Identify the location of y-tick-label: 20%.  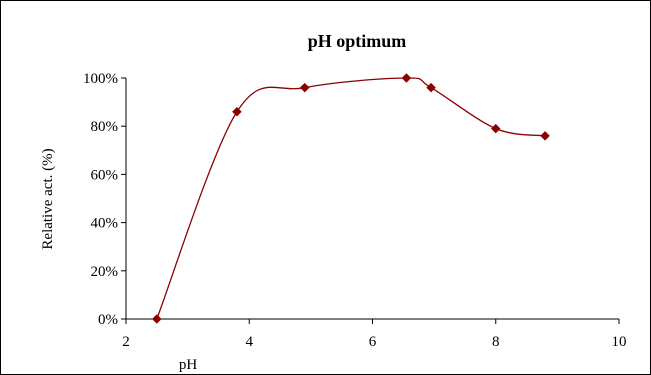
(105, 272).